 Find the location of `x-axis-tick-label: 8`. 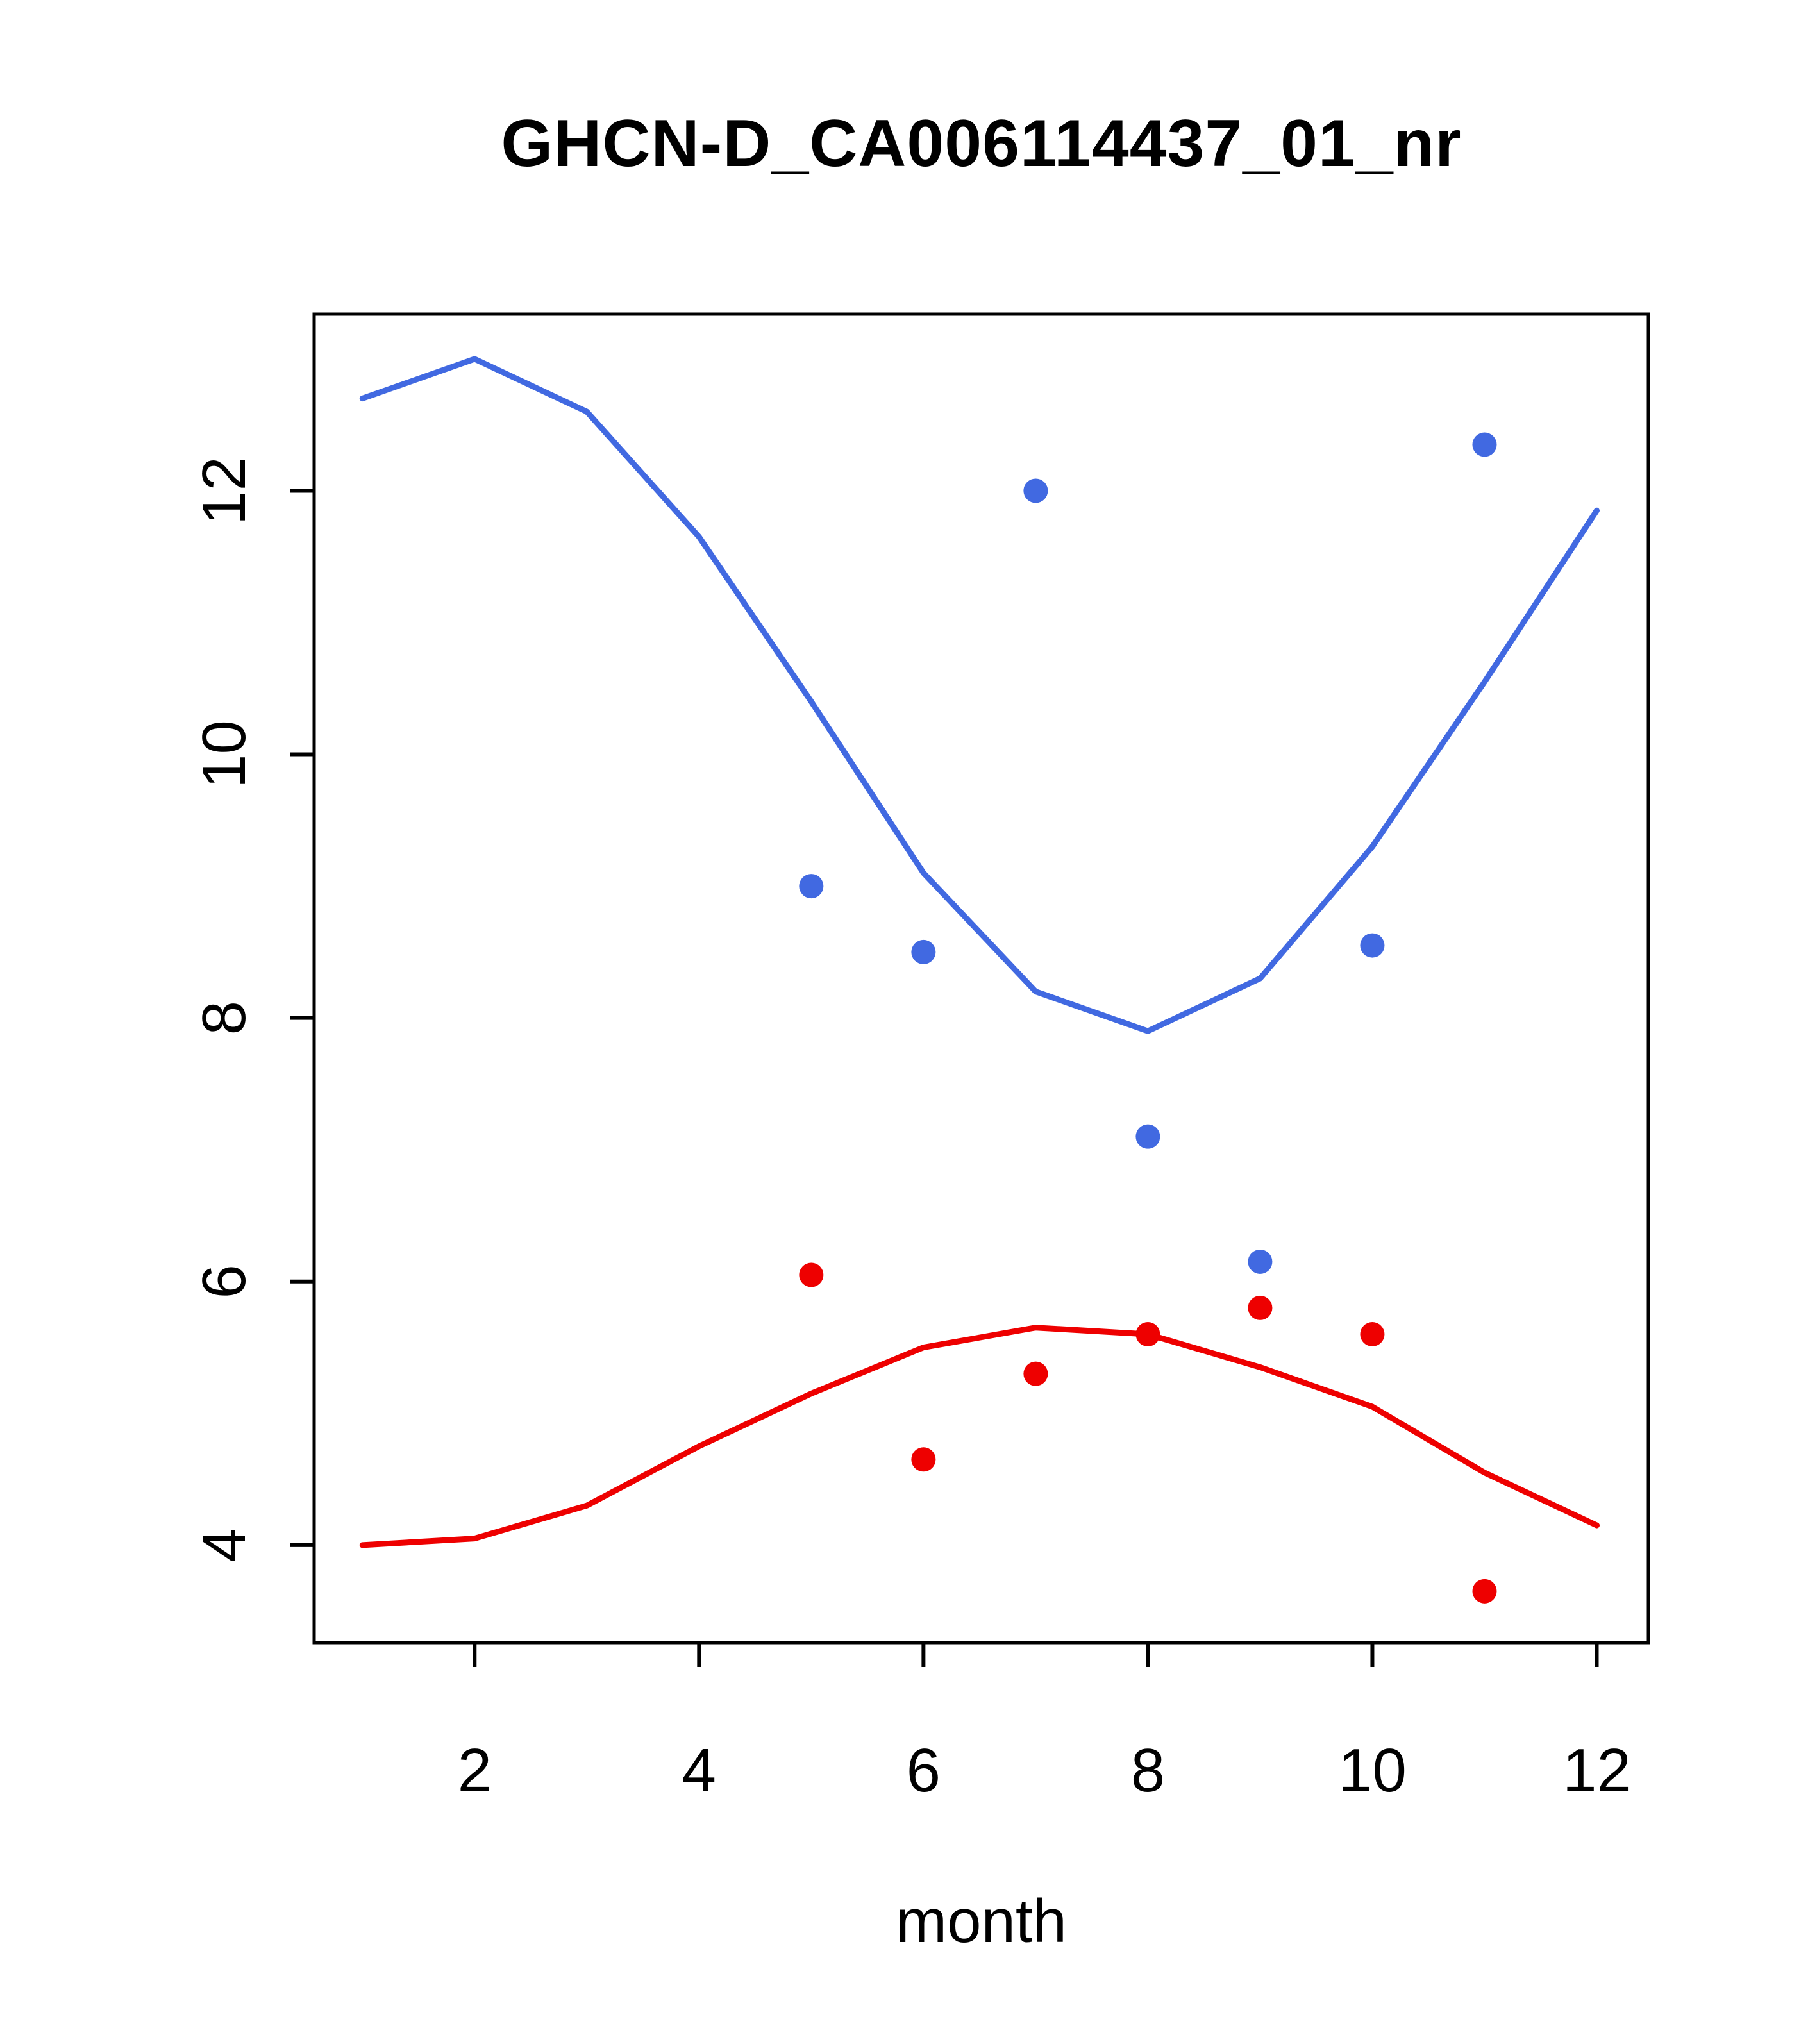

x-axis-tick-label: 8 is located at coordinates (1148, 1770).